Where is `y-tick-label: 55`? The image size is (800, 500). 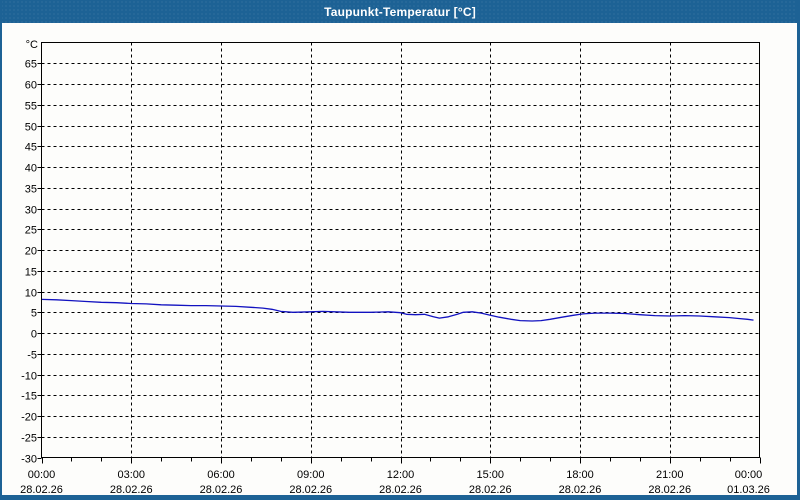
y-tick-label: 55 is located at coordinates (31, 107).